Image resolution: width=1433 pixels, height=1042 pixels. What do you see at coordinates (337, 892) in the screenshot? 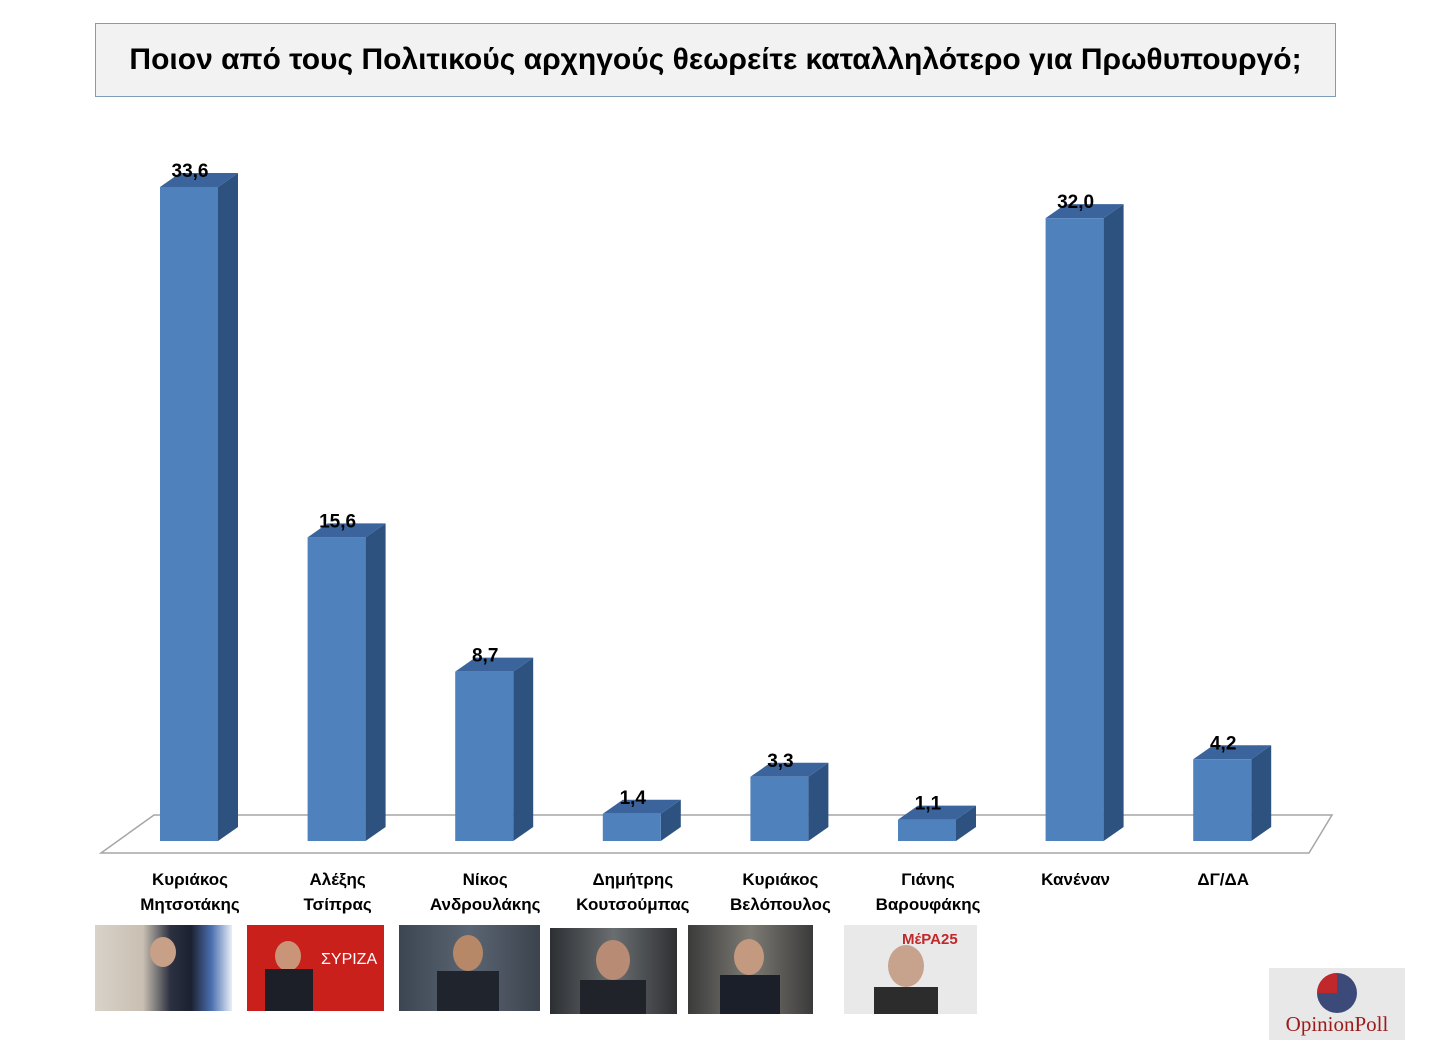
I see `category-label: Αλέξης Τσίπρας` at bounding box center [337, 892].